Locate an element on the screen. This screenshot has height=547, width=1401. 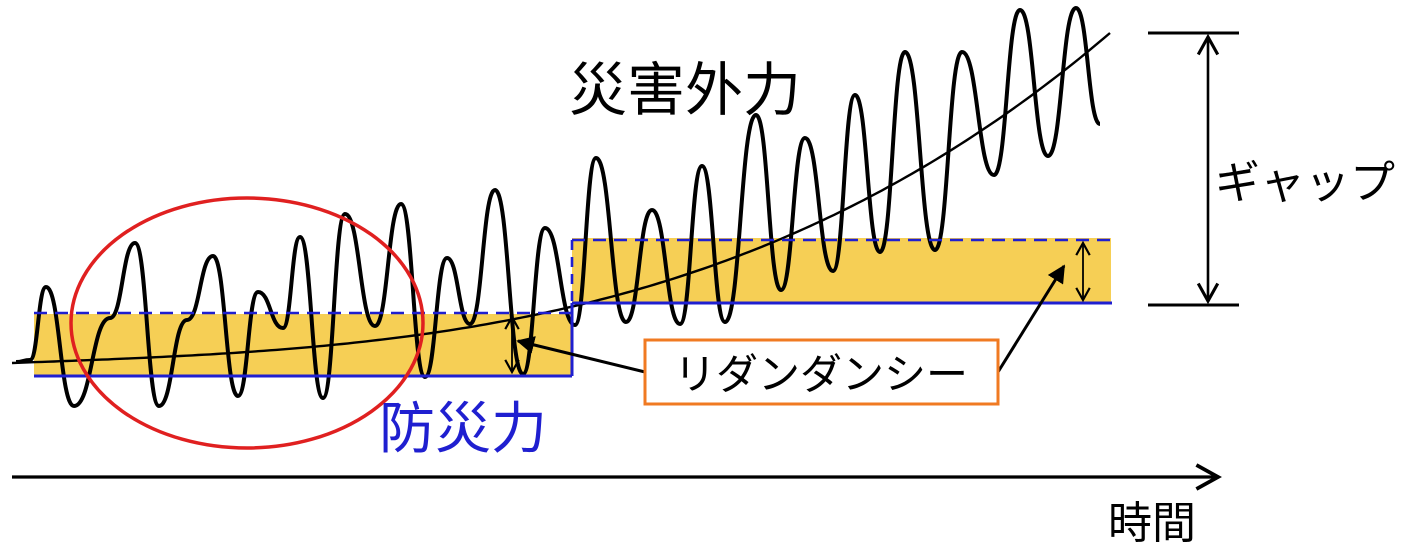
callout-pointer-left is located at coordinates (581, 355).